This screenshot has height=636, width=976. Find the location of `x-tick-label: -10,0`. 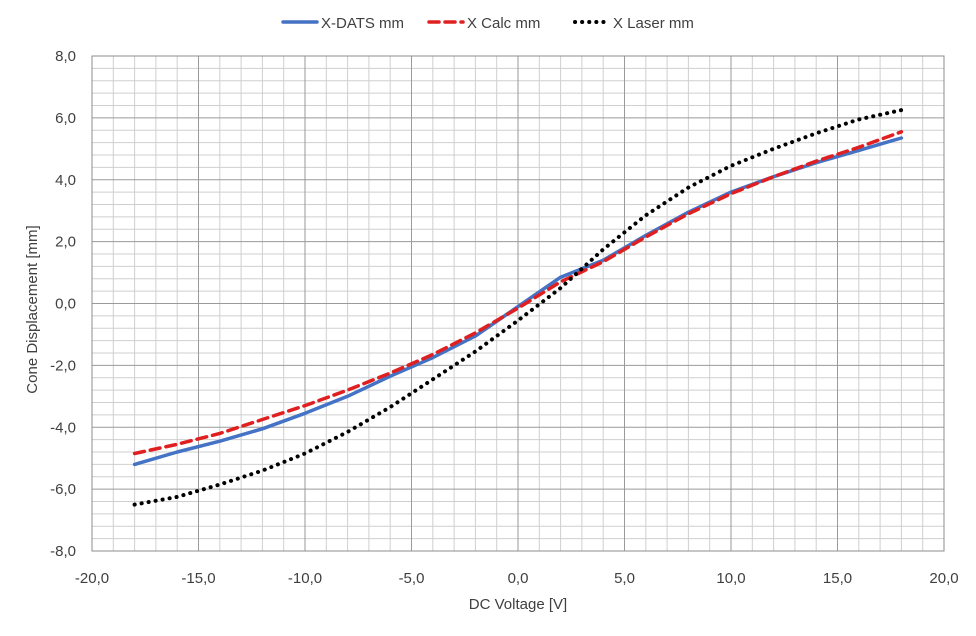

x-tick-label: -10,0 is located at coordinates (305, 578).